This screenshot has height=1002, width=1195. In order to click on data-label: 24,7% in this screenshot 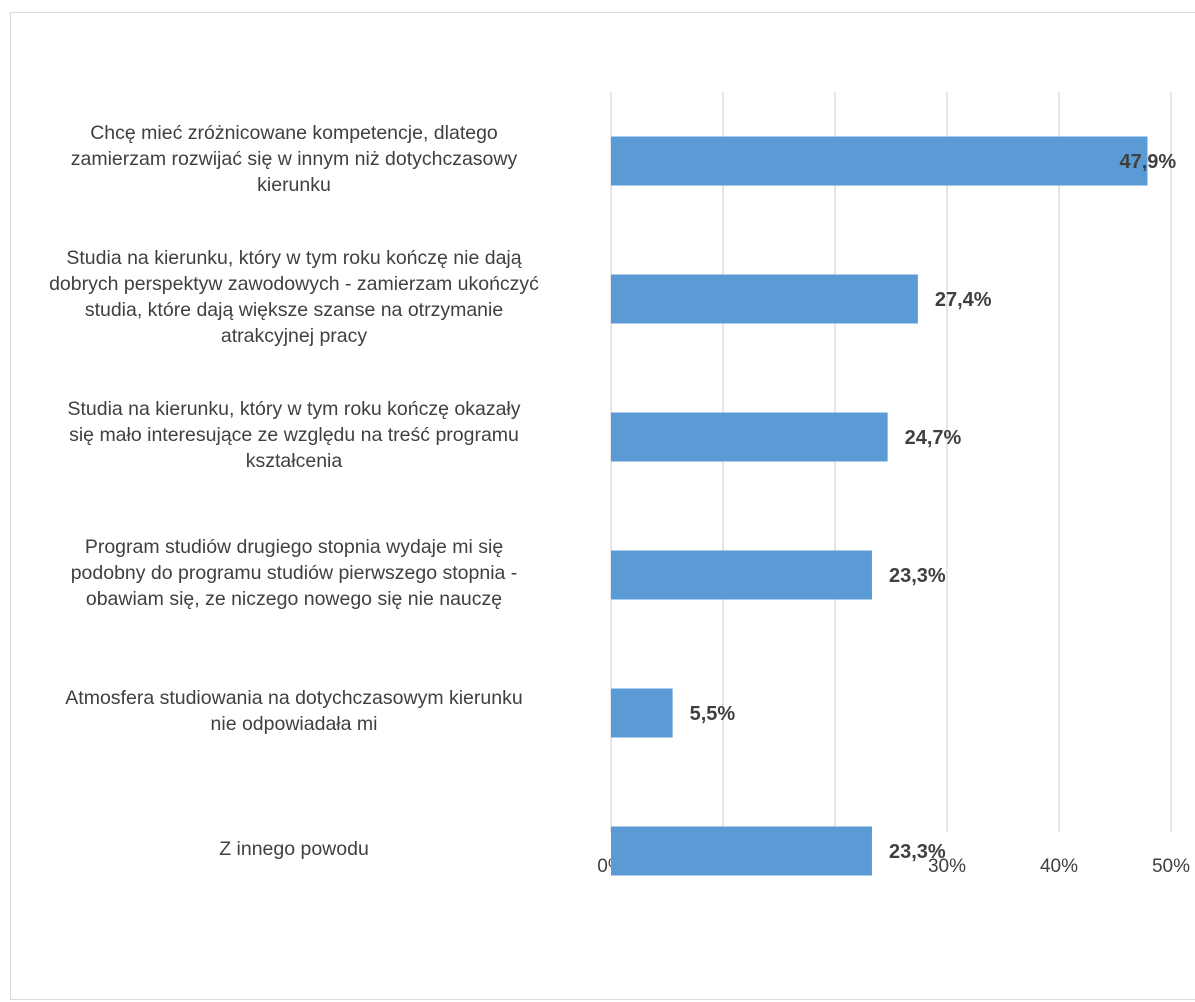, I will do `click(933, 438)`.